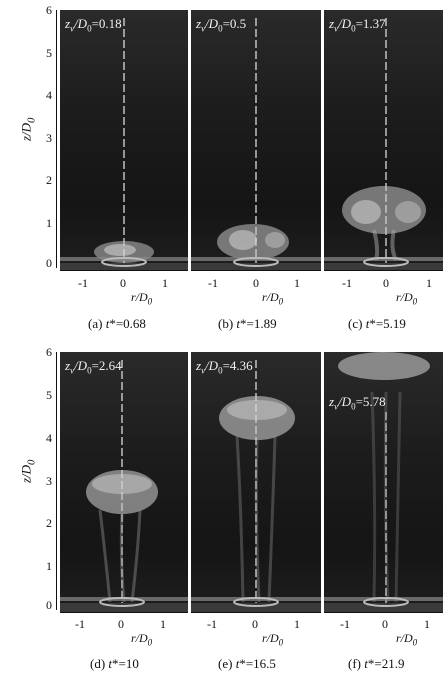  I want to click on panel-c: zv/D0=1.37, so click(383, 140).